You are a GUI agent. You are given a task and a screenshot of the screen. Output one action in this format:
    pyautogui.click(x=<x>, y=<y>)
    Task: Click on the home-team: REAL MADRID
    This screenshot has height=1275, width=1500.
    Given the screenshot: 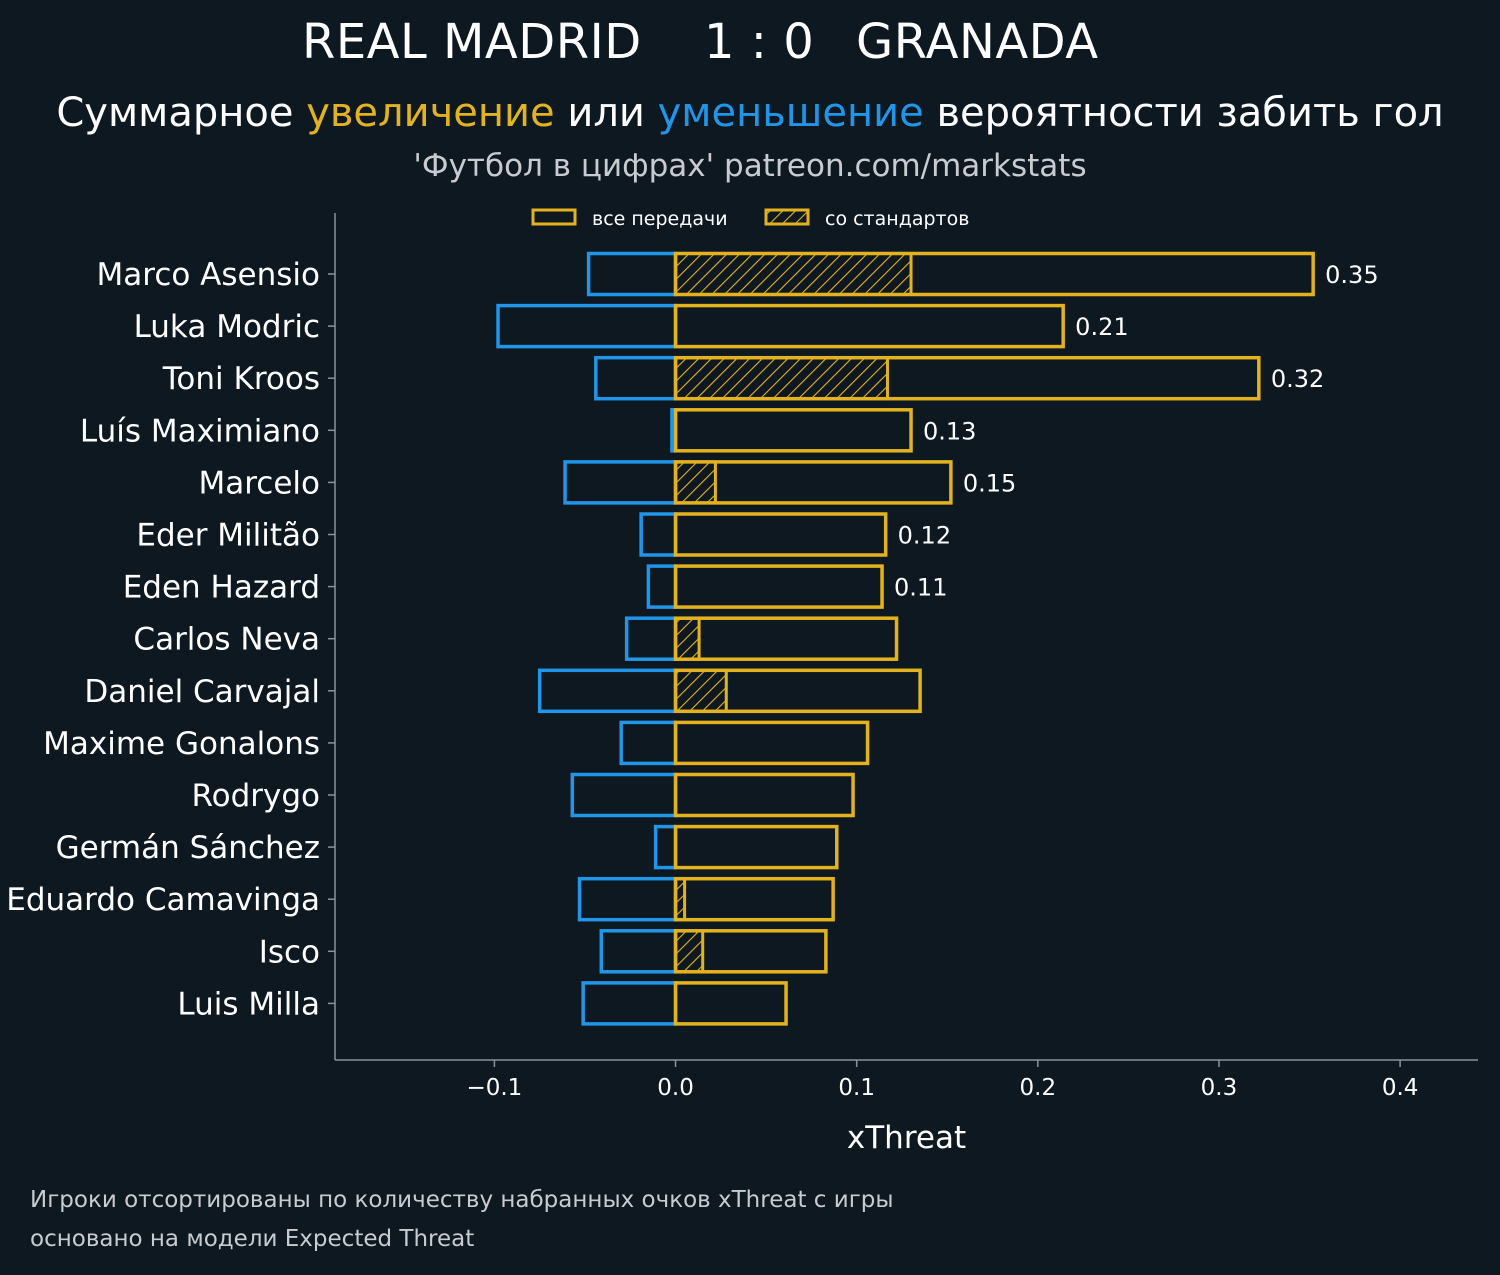 What is the action you would take?
    pyautogui.click(x=472, y=42)
    